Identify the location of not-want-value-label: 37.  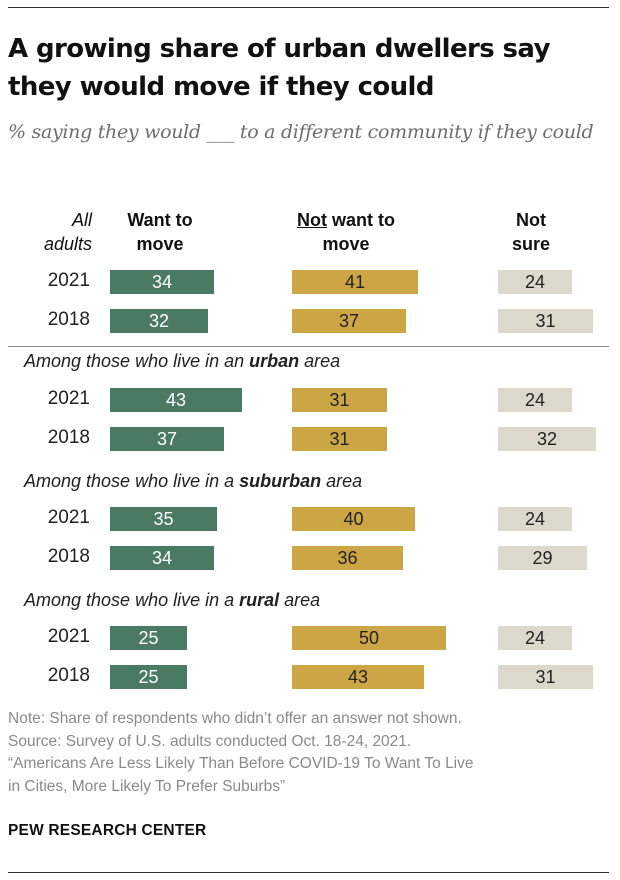
(349, 320).